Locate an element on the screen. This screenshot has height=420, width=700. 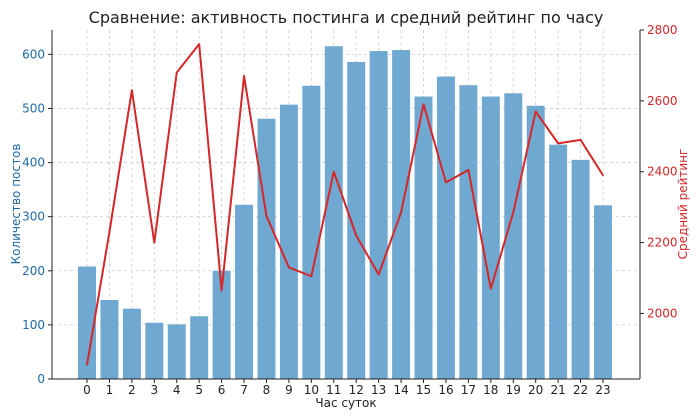
x-tick-label: 18 is located at coordinates (490, 390).